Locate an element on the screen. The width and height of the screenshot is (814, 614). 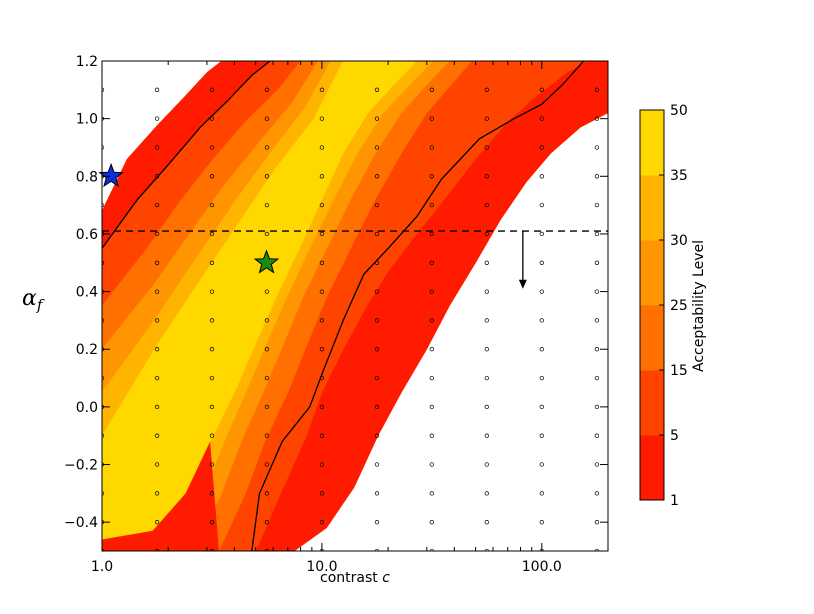
x-tick-label: 10.0 is located at coordinates (321, 567).